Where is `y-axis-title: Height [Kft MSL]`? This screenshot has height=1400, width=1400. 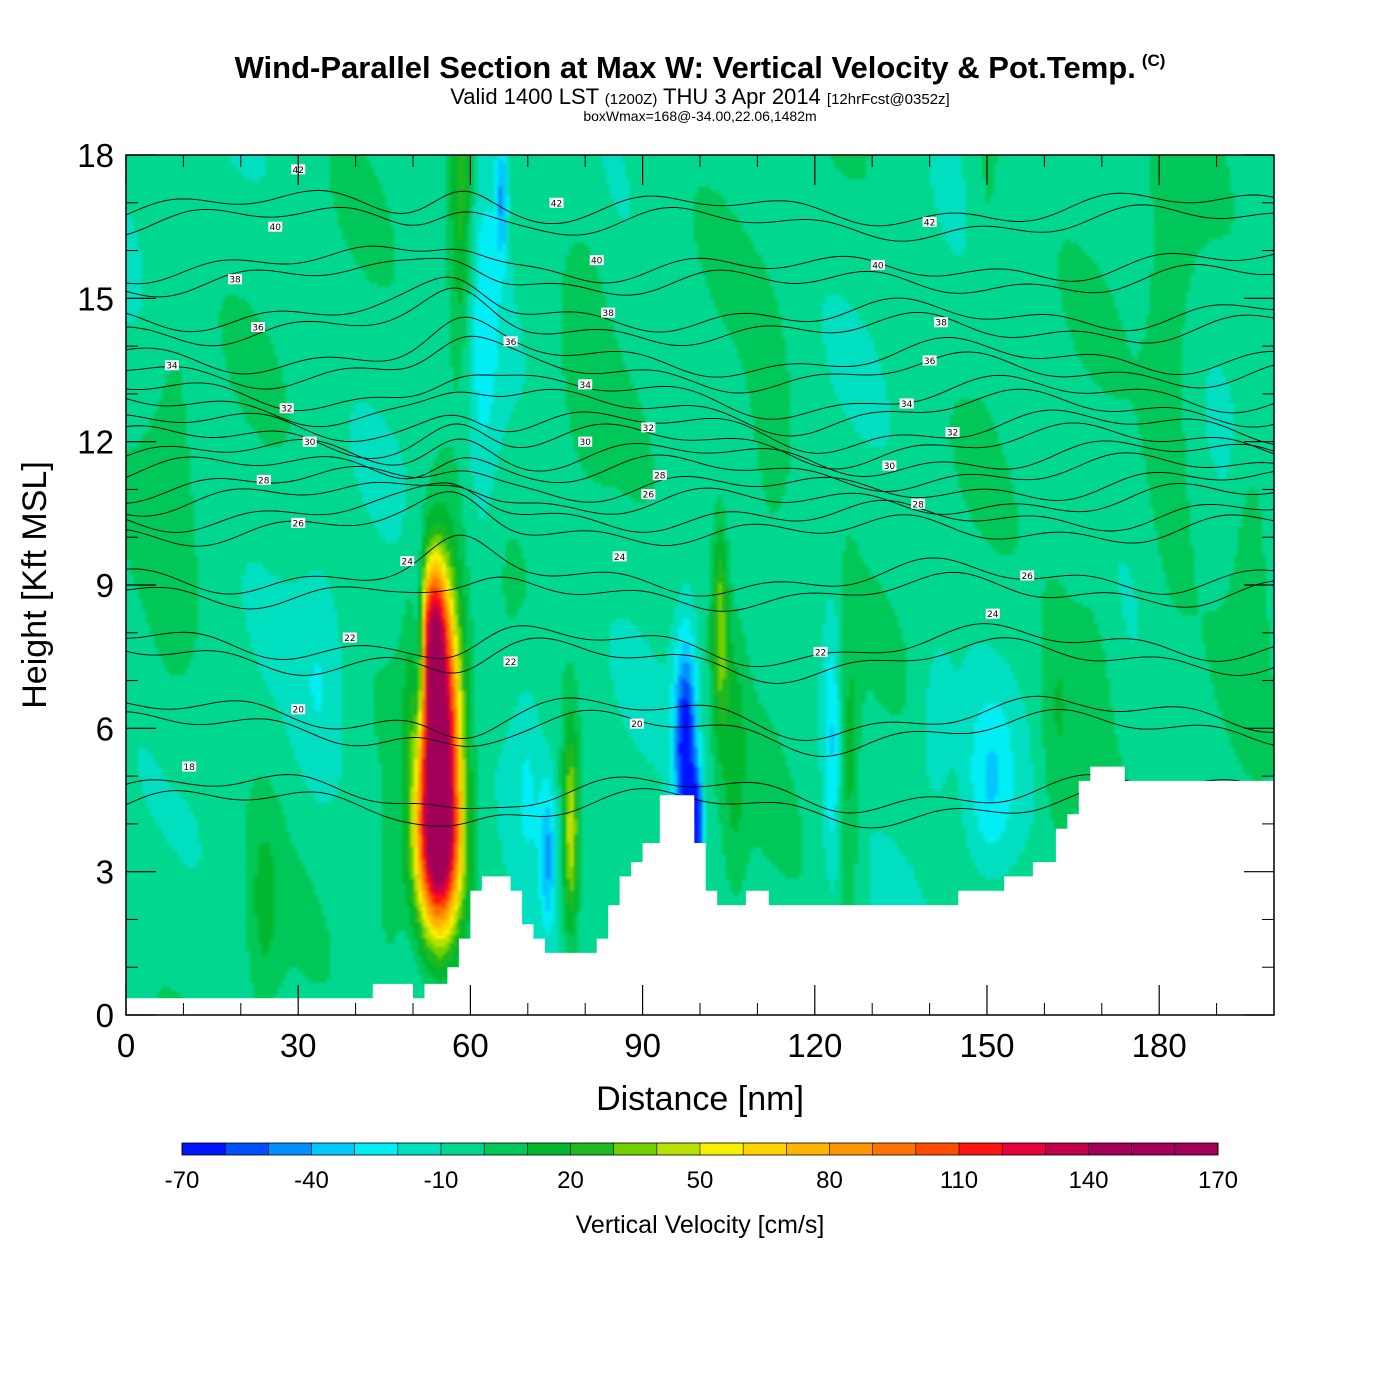 y-axis-title: Height [Kft MSL] is located at coordinates (35, 585).